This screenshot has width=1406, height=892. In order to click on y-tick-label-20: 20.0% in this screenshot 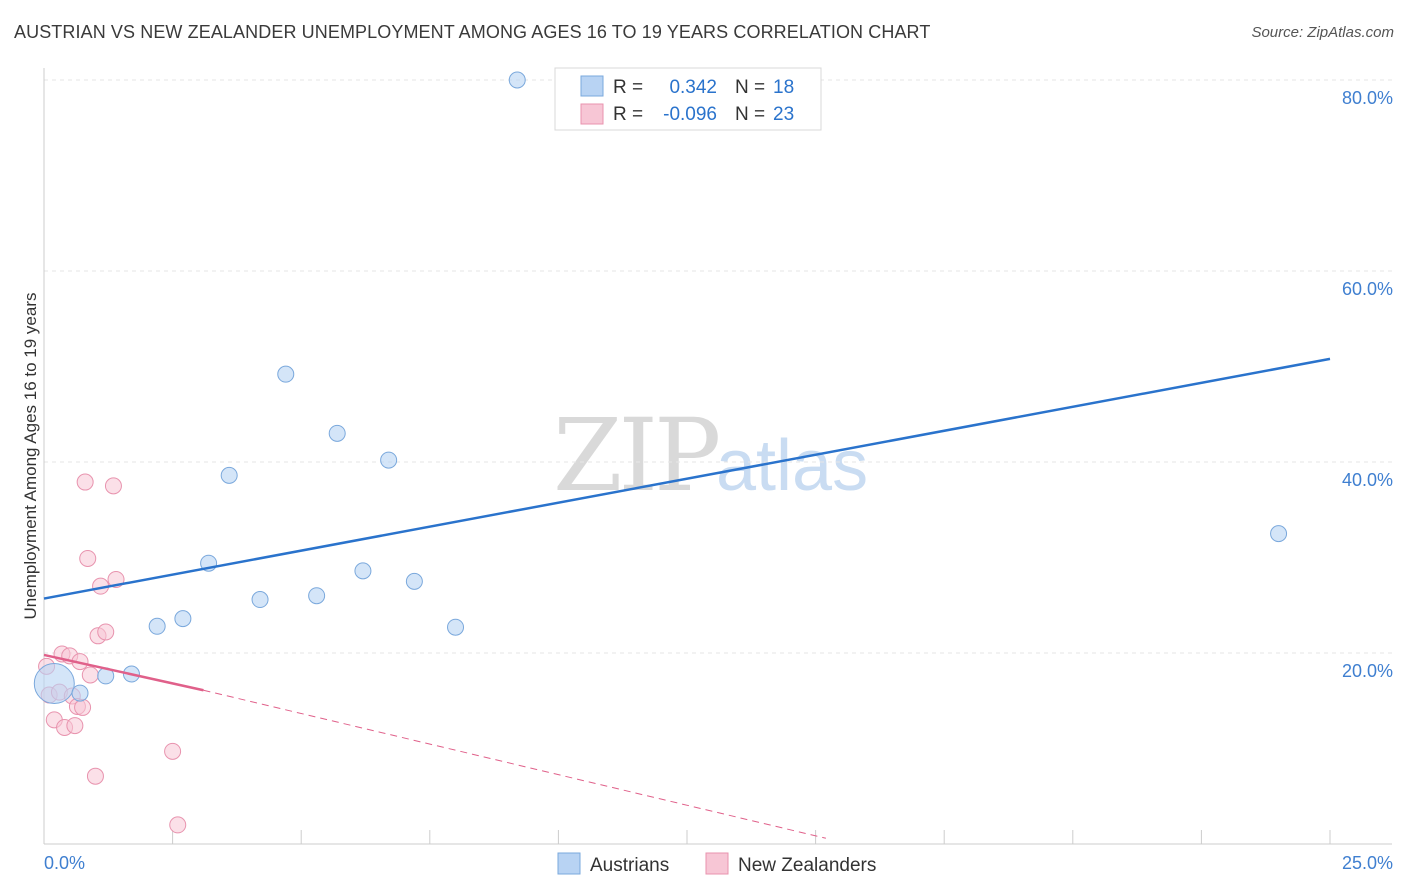, I will do `click(1367, 671)`.